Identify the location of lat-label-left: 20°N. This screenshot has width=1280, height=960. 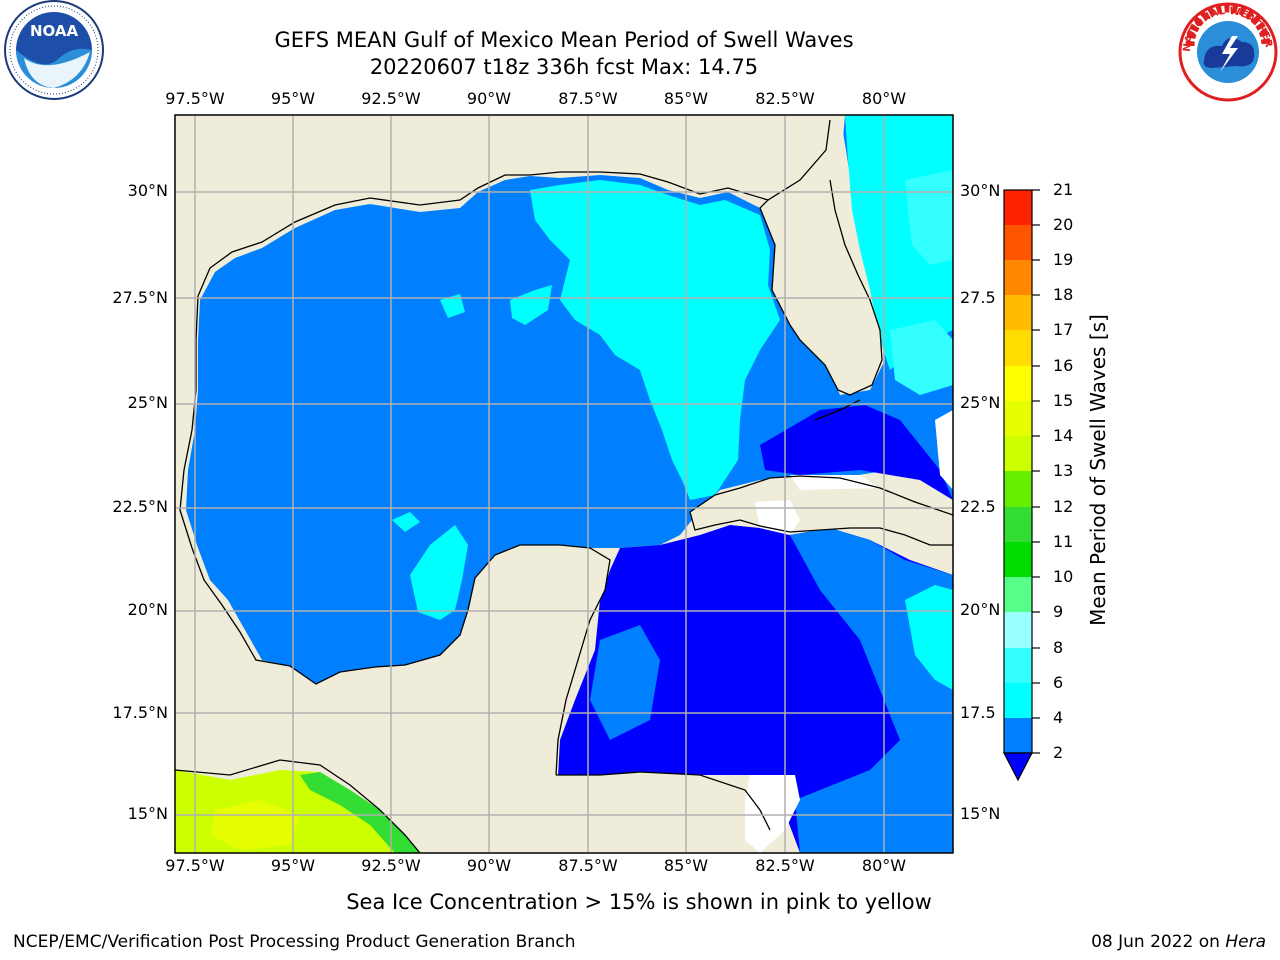
(147, 609).